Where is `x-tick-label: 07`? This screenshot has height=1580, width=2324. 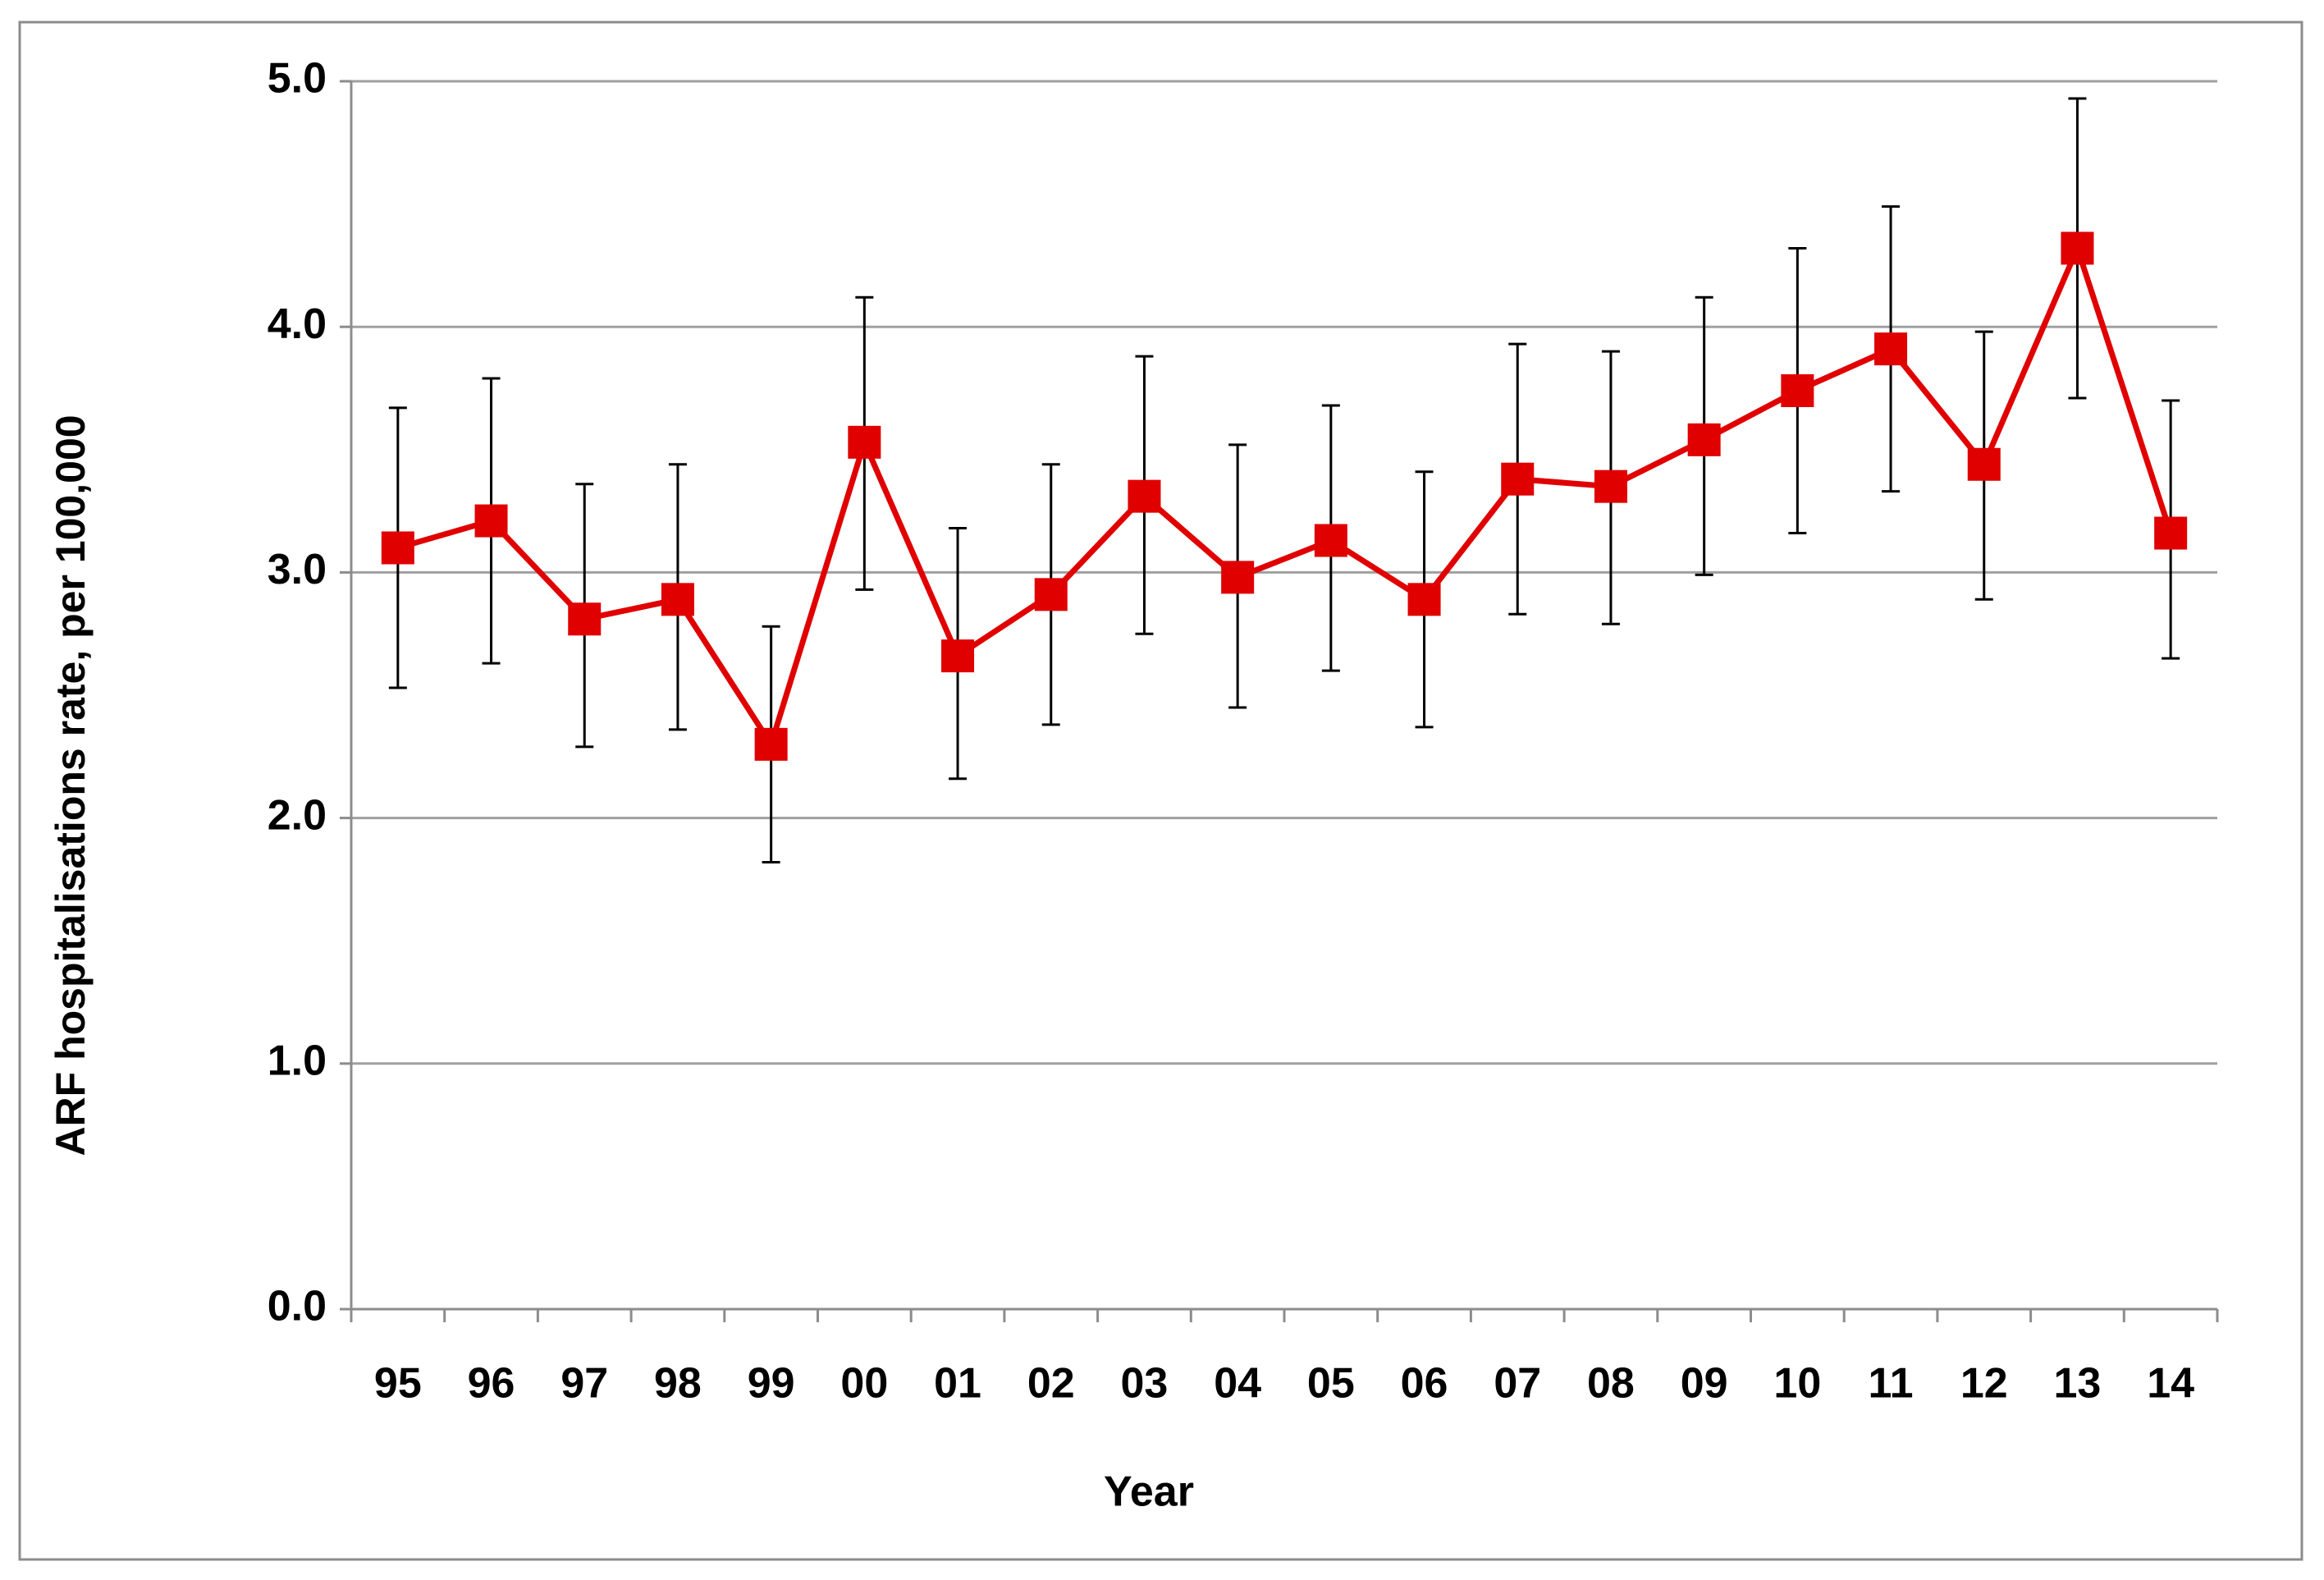
x-tick-label: 07 is located at coordinates (1517, 1384).